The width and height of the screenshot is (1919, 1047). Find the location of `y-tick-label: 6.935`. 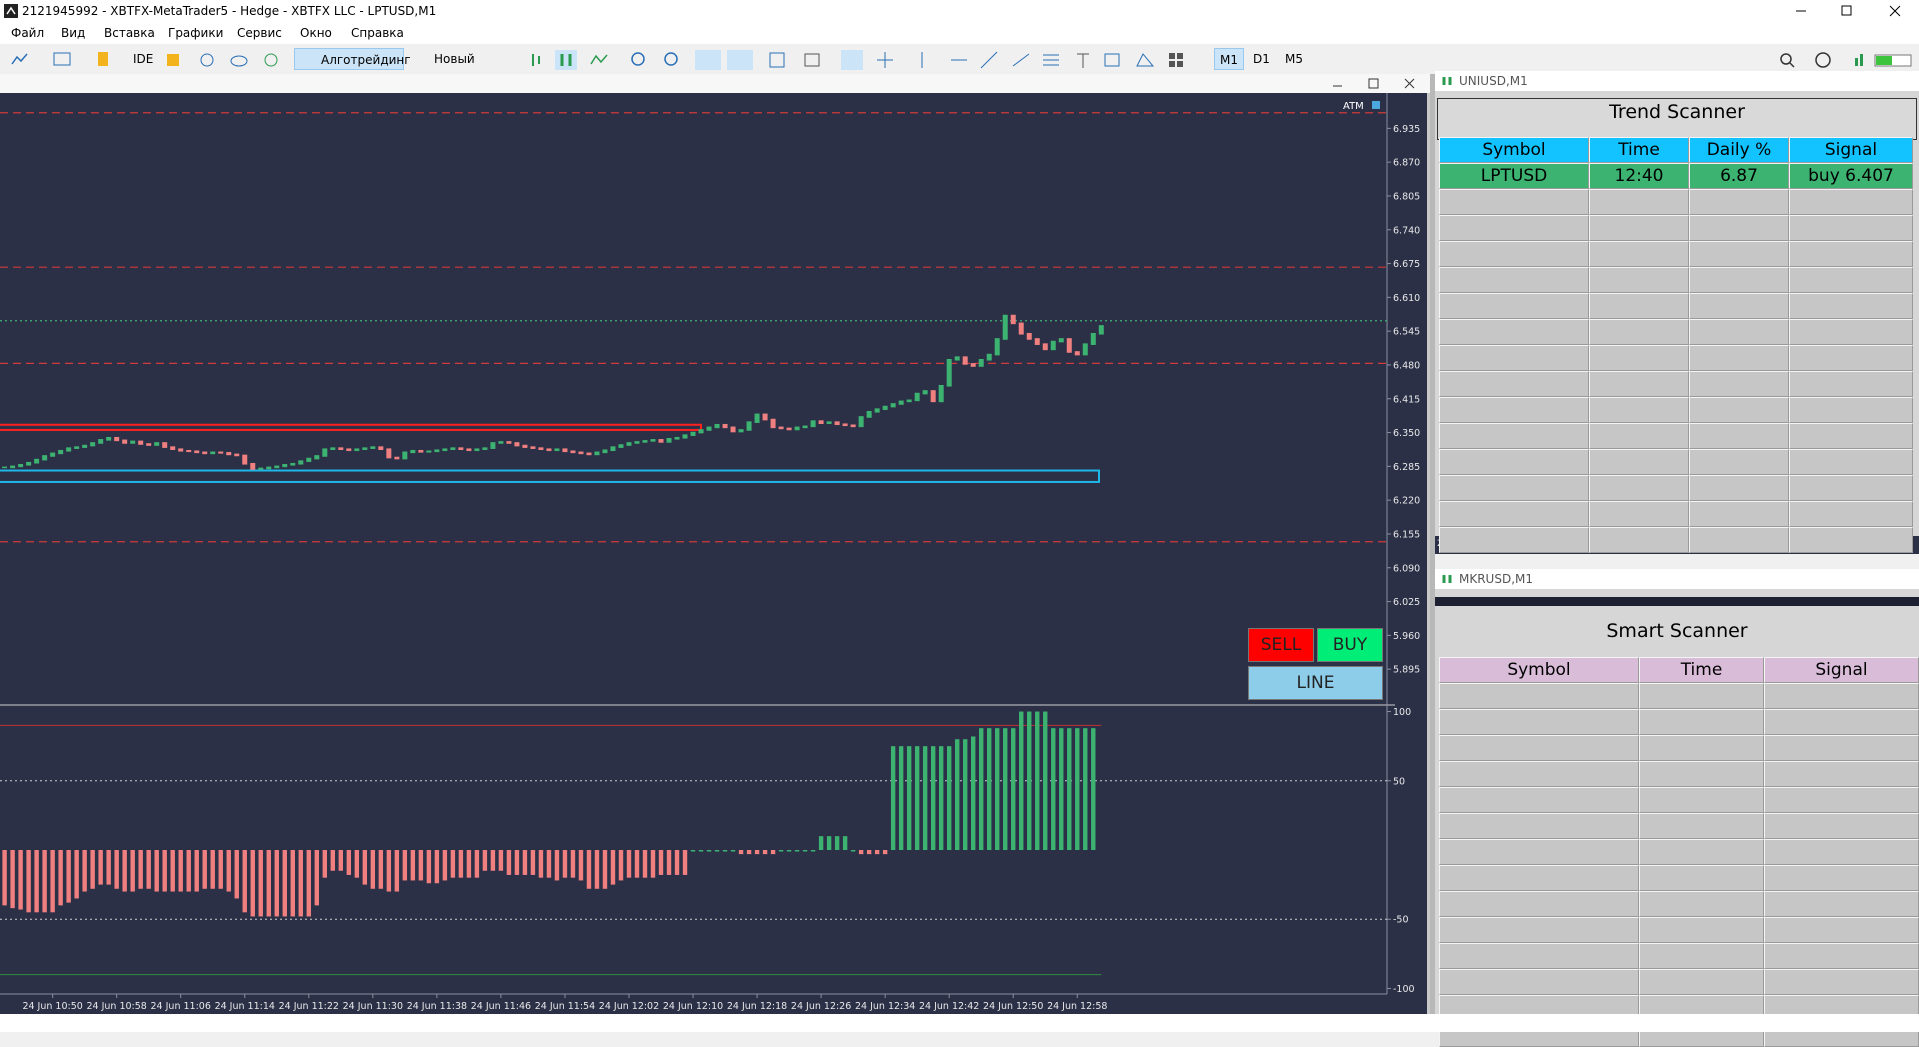

y-tick-label: 6.935 is located at coordinates (1406, 129).